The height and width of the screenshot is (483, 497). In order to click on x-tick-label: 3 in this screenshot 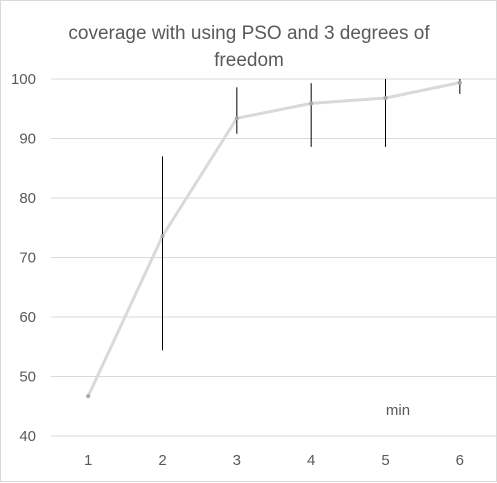, I will do `click(237, 460)`.